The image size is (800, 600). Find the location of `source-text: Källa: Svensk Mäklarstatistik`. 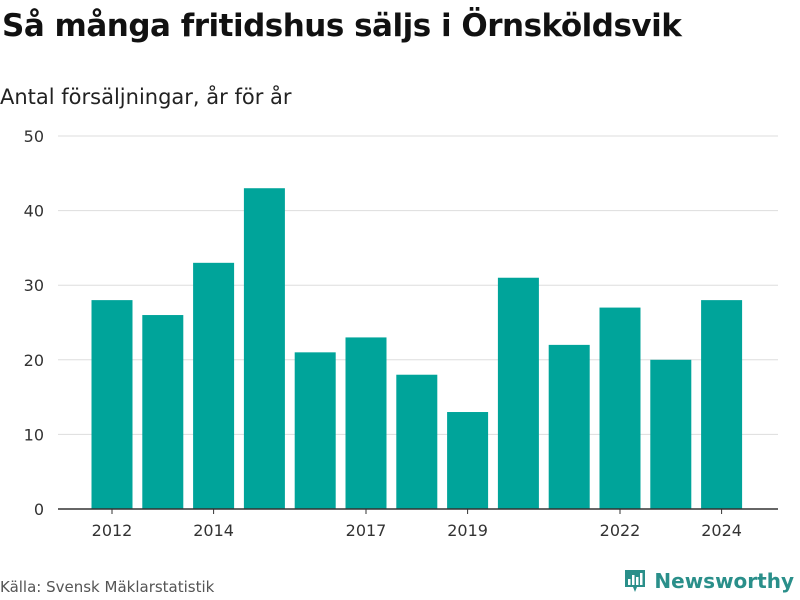

source-text: Källa: Svensk Mäklarstatistik is located at coordinates (107, 587).